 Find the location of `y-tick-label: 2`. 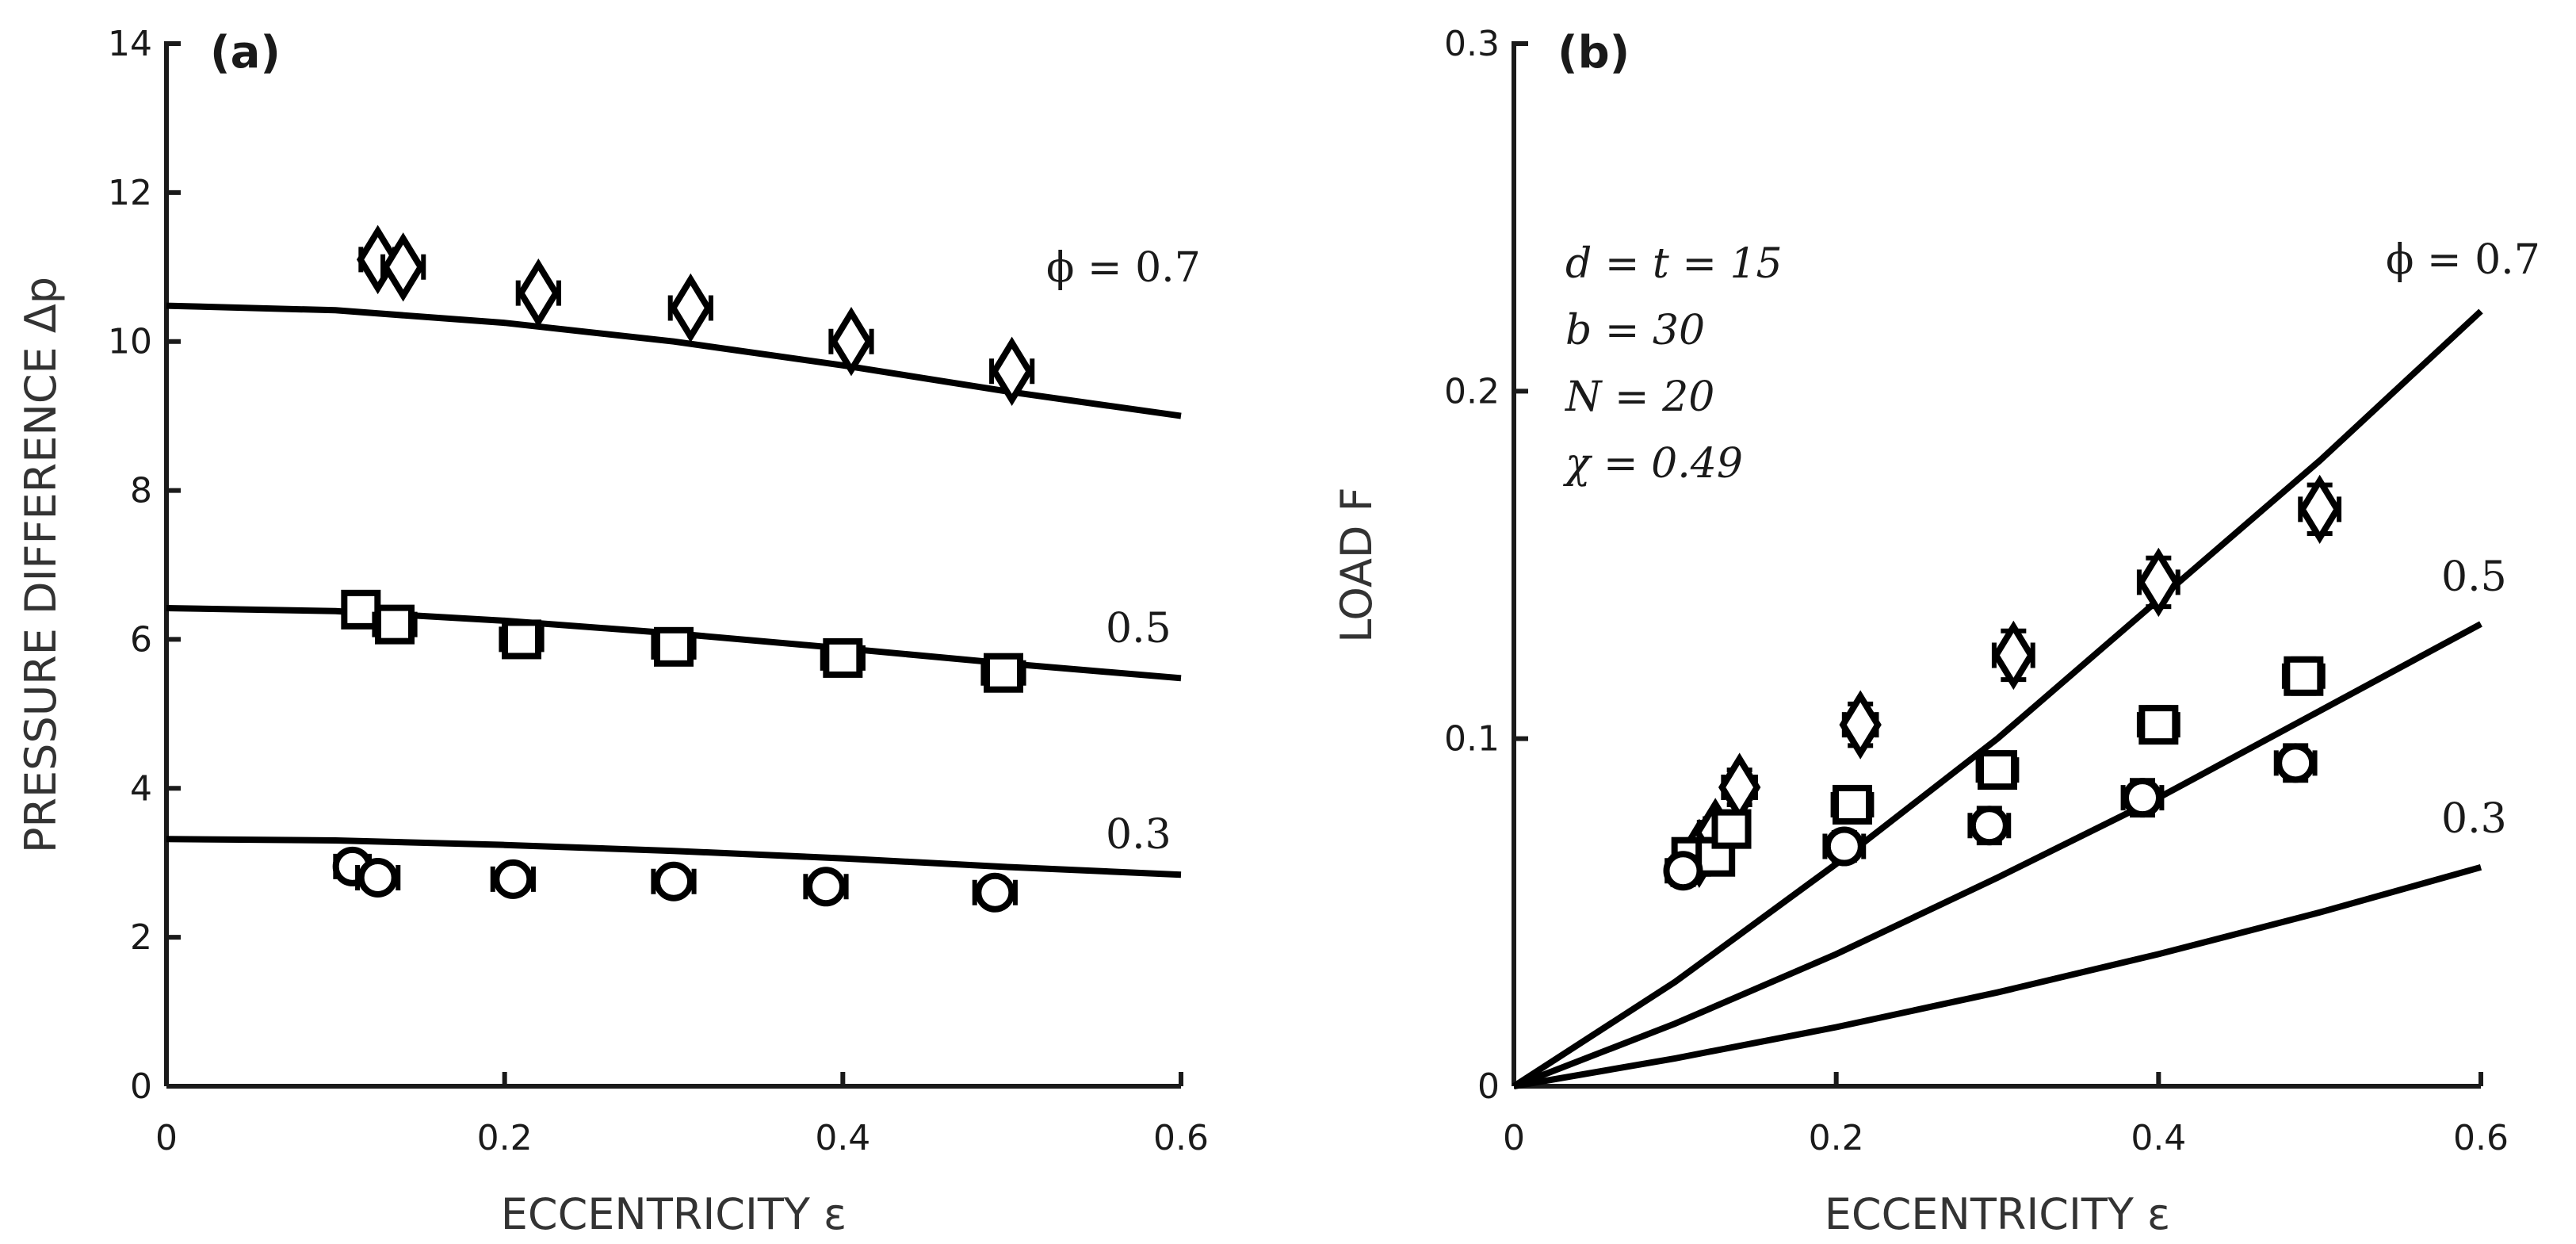

y-tick-label: 2 is located at coordinates (141, 937).